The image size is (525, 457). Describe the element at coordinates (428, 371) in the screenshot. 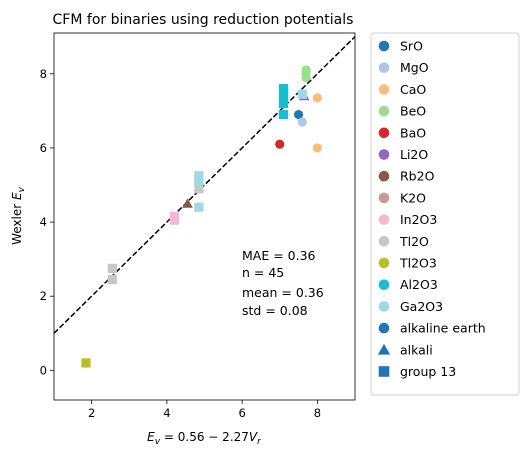

I see `legend-label: group 13` at that location.